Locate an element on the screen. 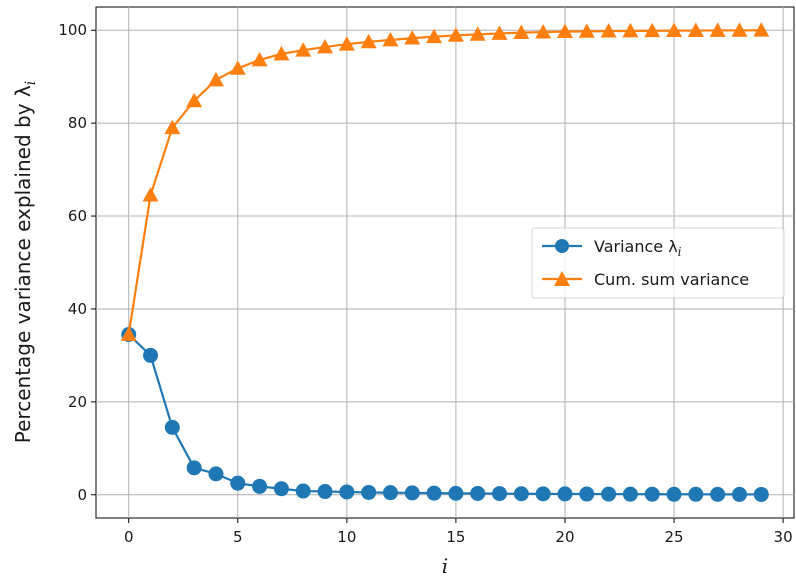 This screenshot has height=579, width=796. x-tick-label: 15 is located at coordinates (455, 537).